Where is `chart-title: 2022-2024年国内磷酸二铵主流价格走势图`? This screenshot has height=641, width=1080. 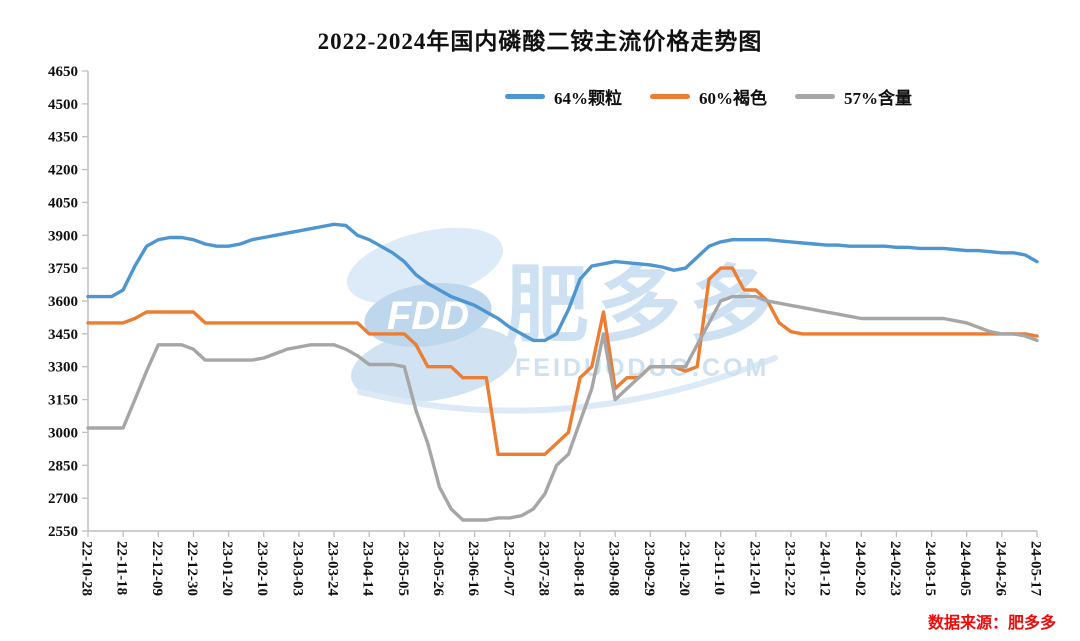
chart-title: 2022-2024年国内磷酸二铵主流价格走势图 is located at coordinates (540, 41).